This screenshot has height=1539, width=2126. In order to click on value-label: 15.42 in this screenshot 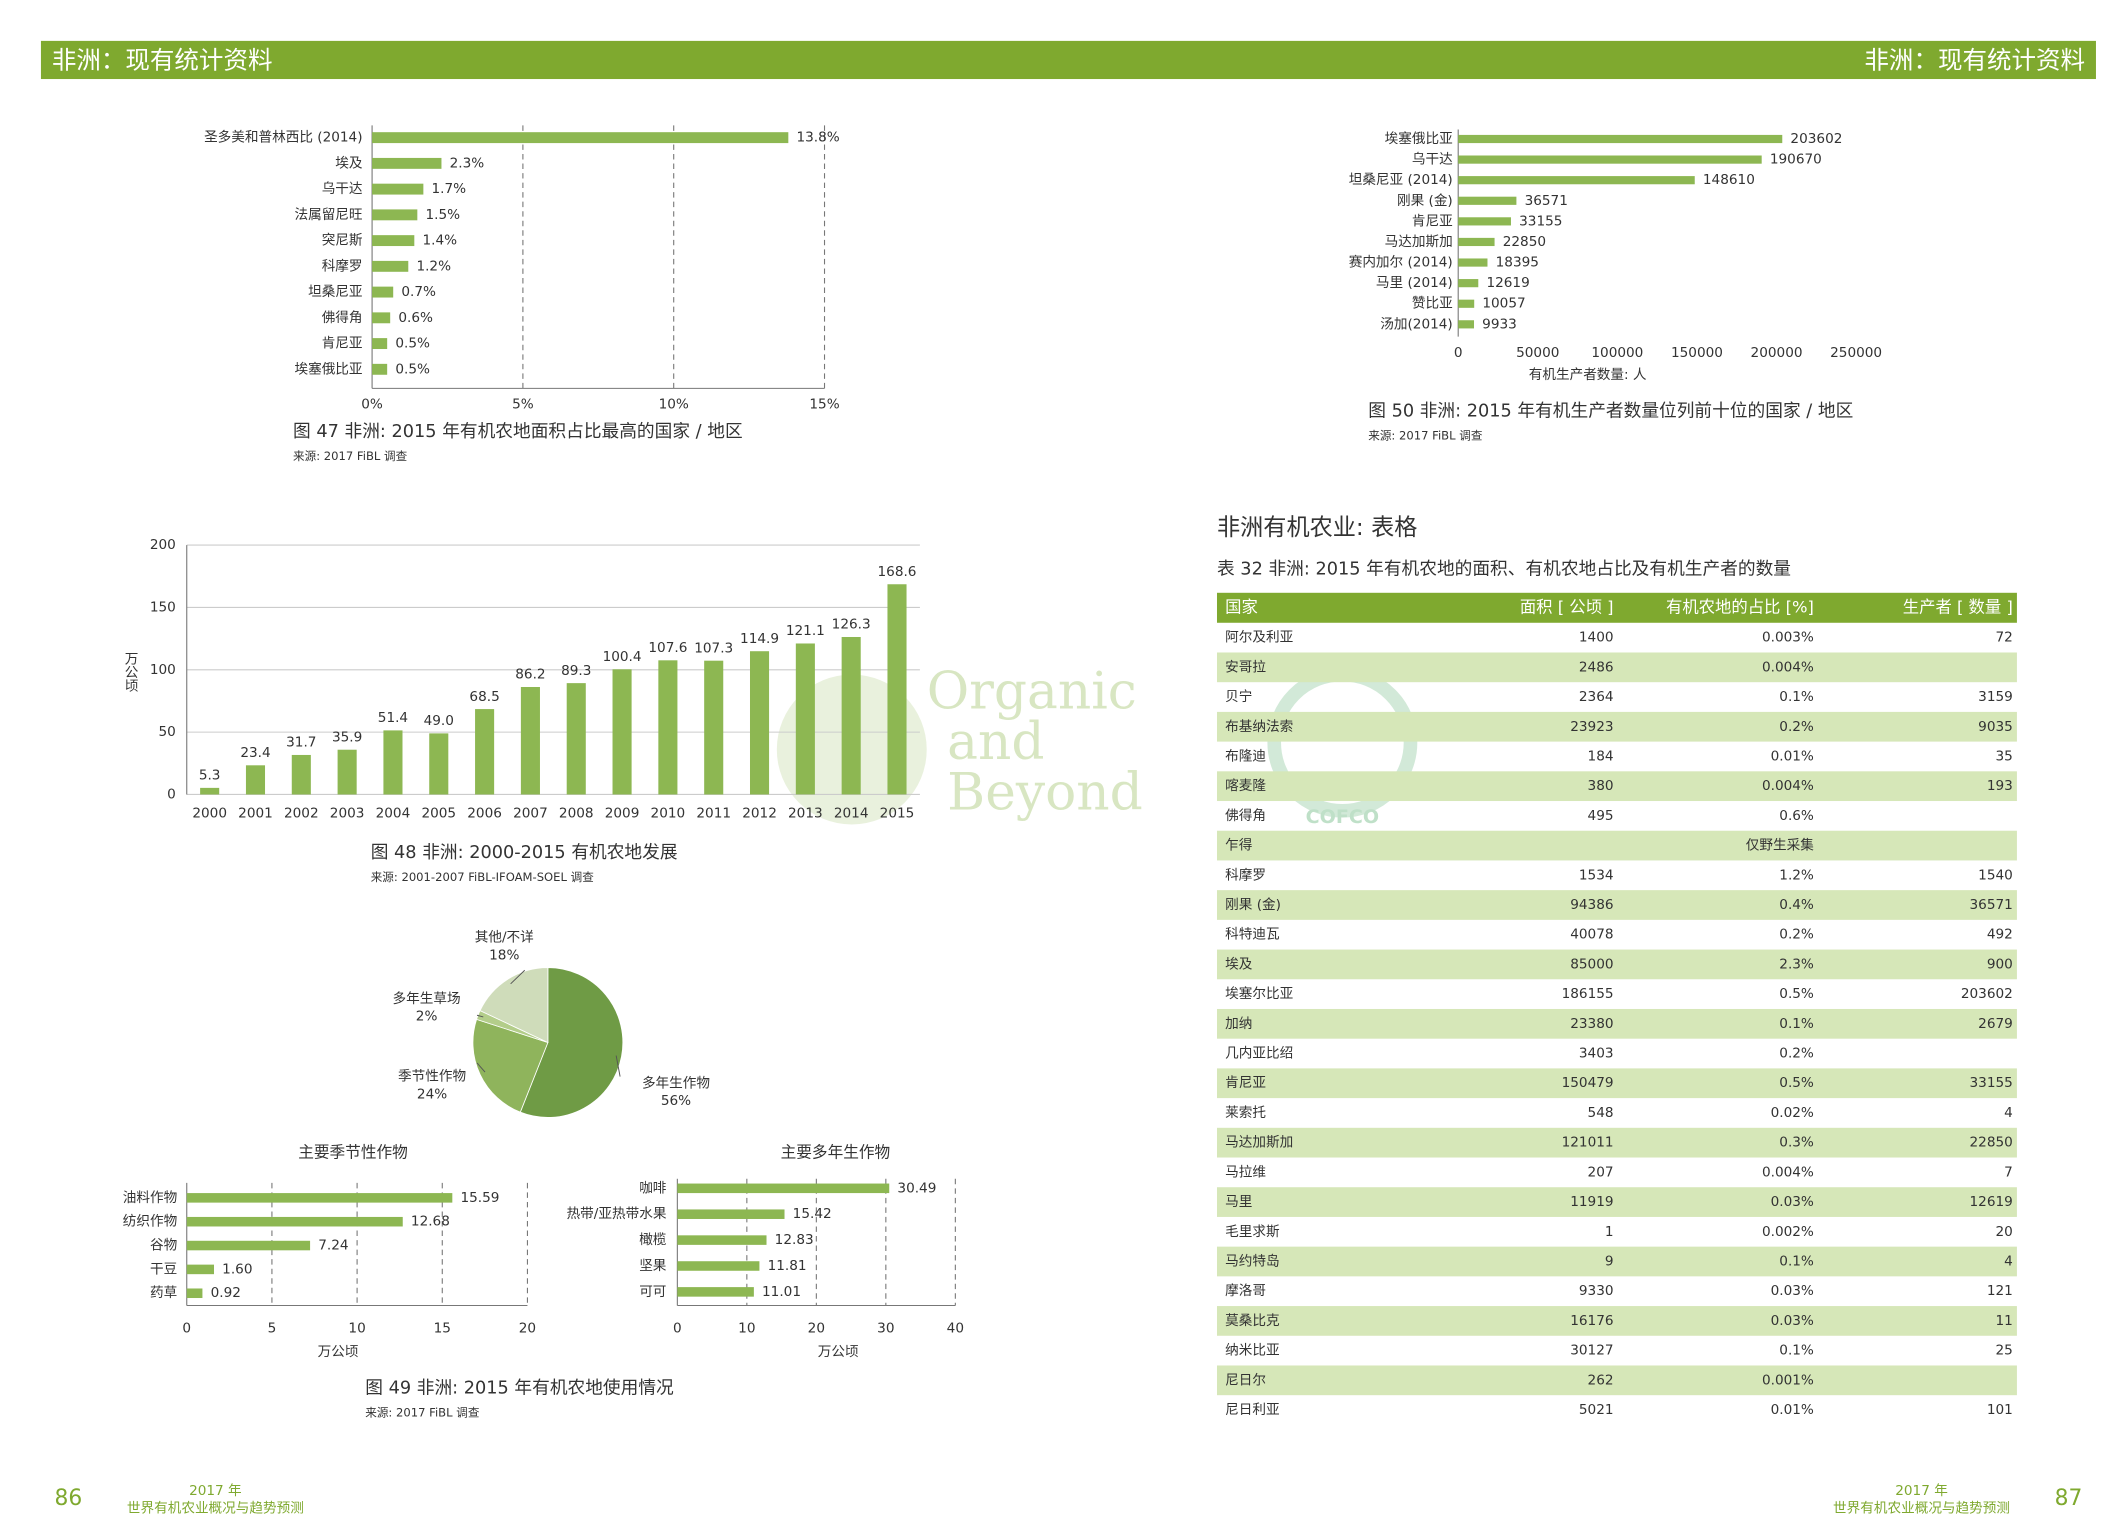, I will do `click(812, 1214)`.